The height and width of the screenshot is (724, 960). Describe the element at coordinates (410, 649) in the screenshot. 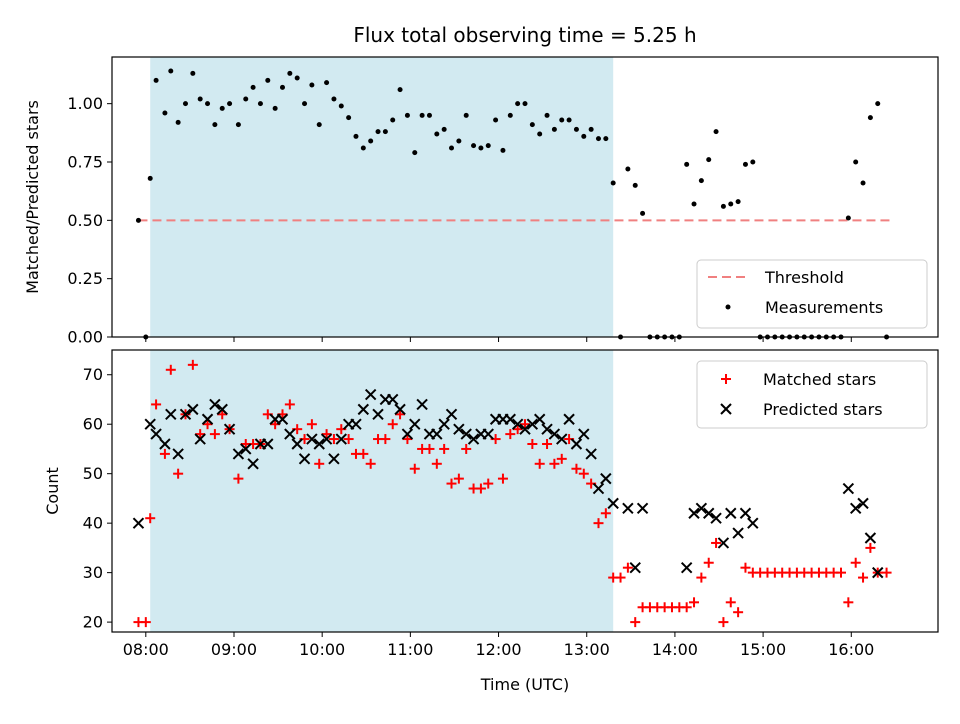

I see `x-tick-label: 11:00` at that location.